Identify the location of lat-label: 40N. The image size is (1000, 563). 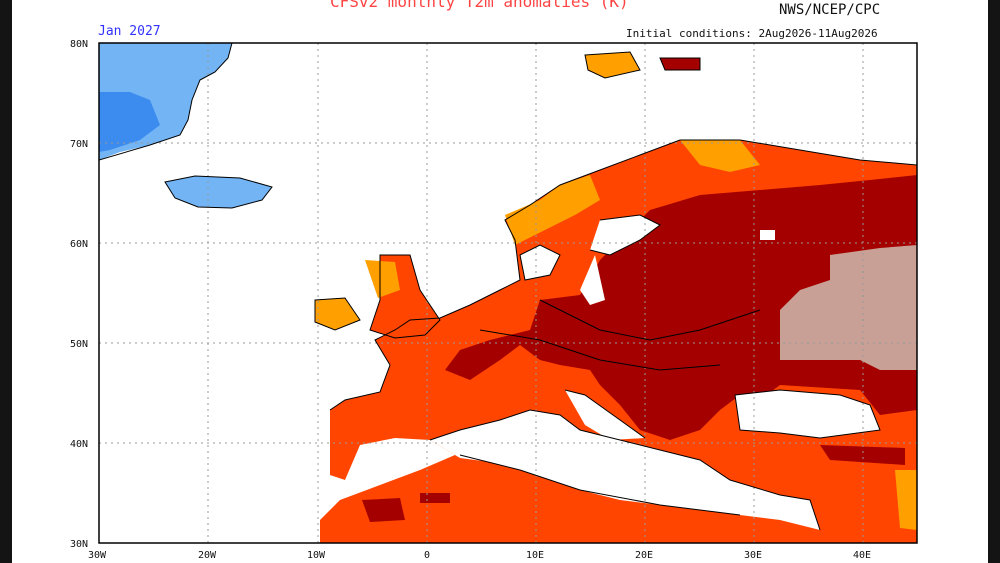
(79, 444).